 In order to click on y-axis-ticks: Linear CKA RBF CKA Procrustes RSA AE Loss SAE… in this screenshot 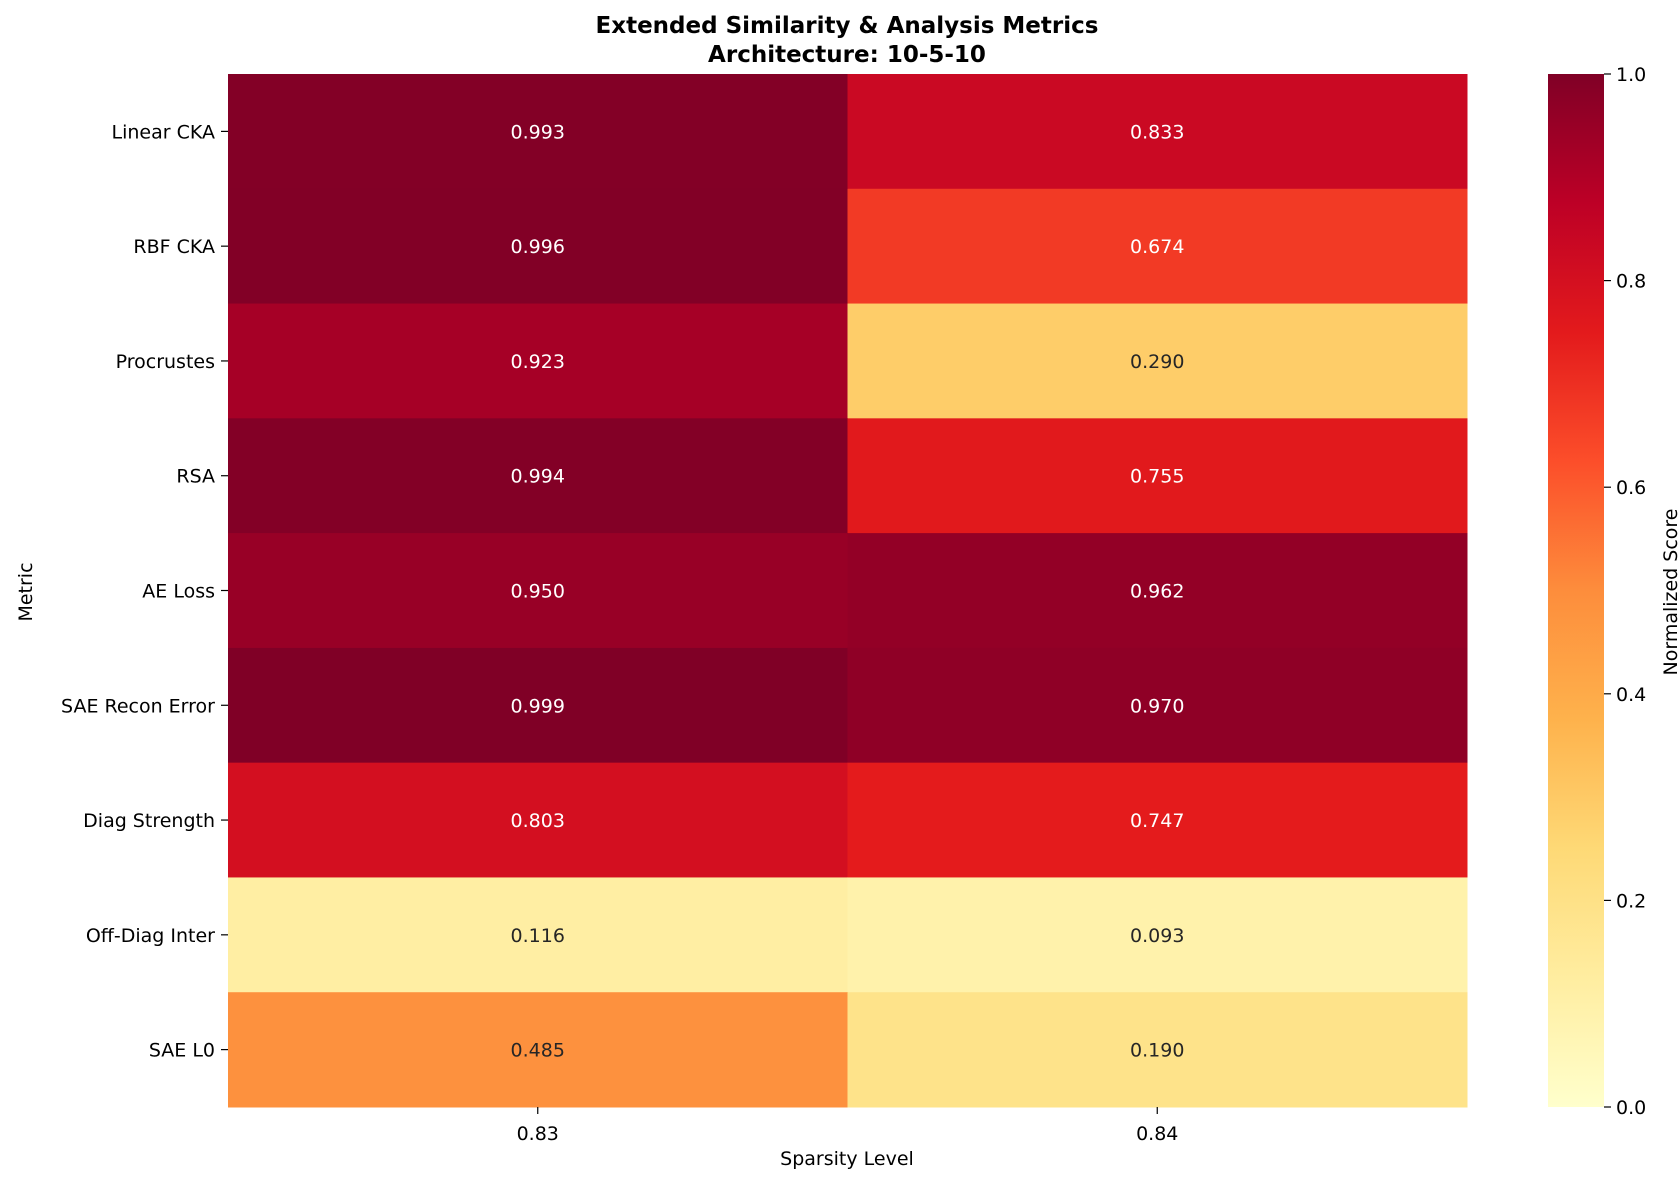, I will do `click(144, 591)`.